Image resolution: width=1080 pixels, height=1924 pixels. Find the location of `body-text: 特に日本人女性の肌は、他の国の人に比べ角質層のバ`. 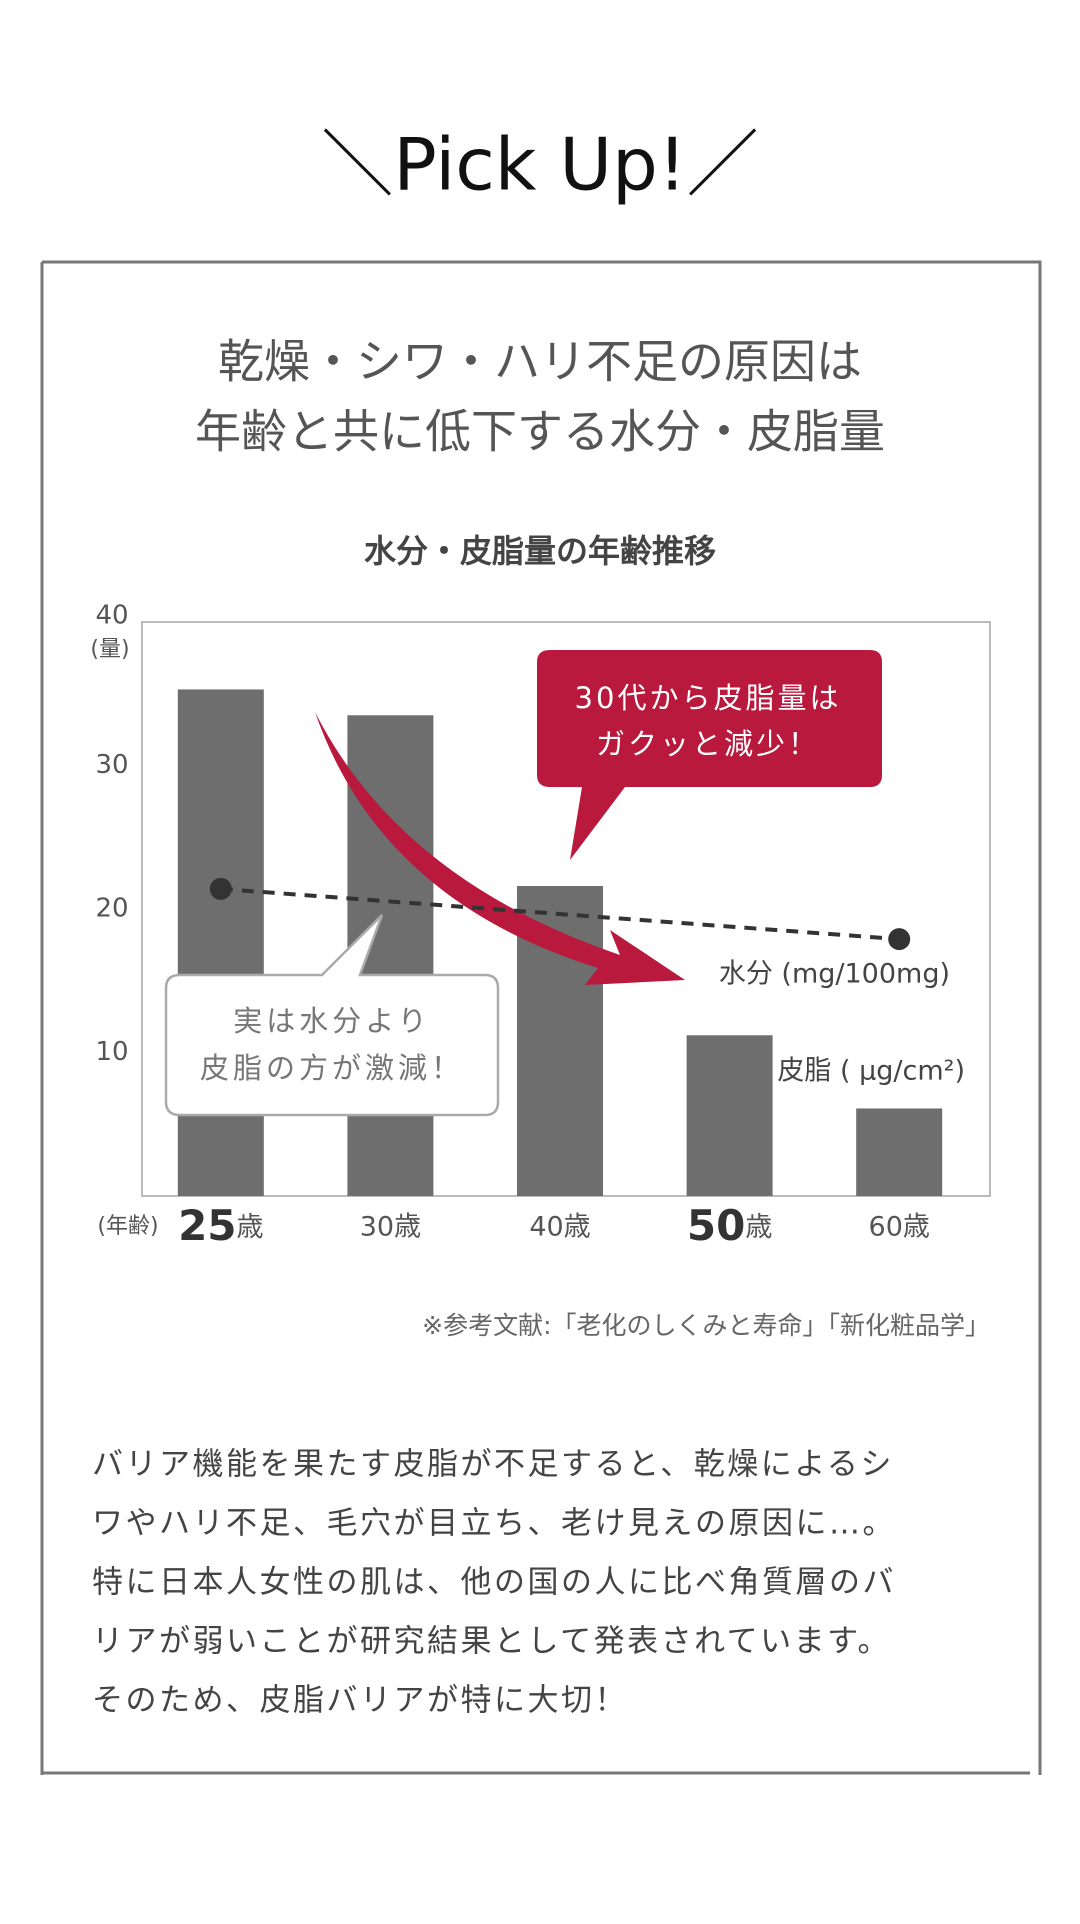

body-text: 特に日本人女性の肌は、他の国の人に比べ角質層のバ is located at coordinates (494, 1583).